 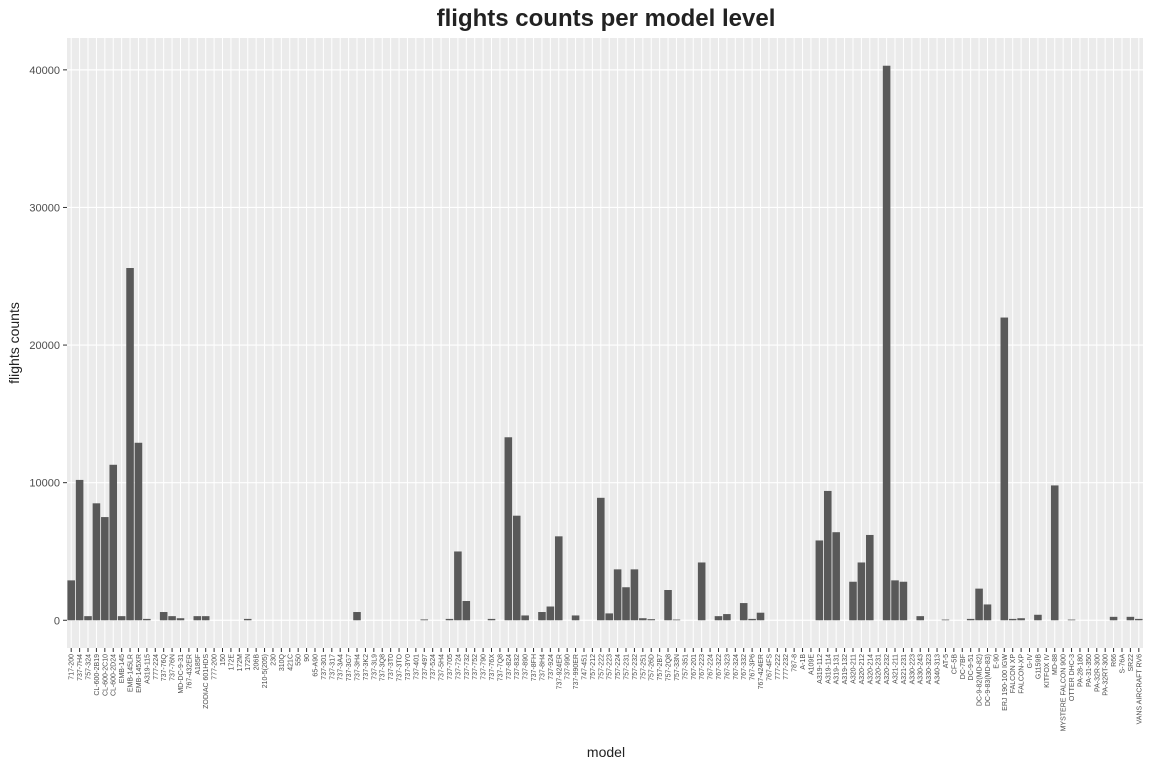 I want to click on x-tick-label: 737-890, so click(x=526, y=667).